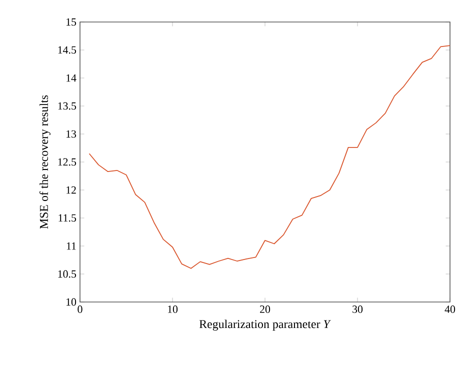  Describe the element at coordinates (67, 274) in the screenshot. I see `y-tick-label: 10.5` at that location.